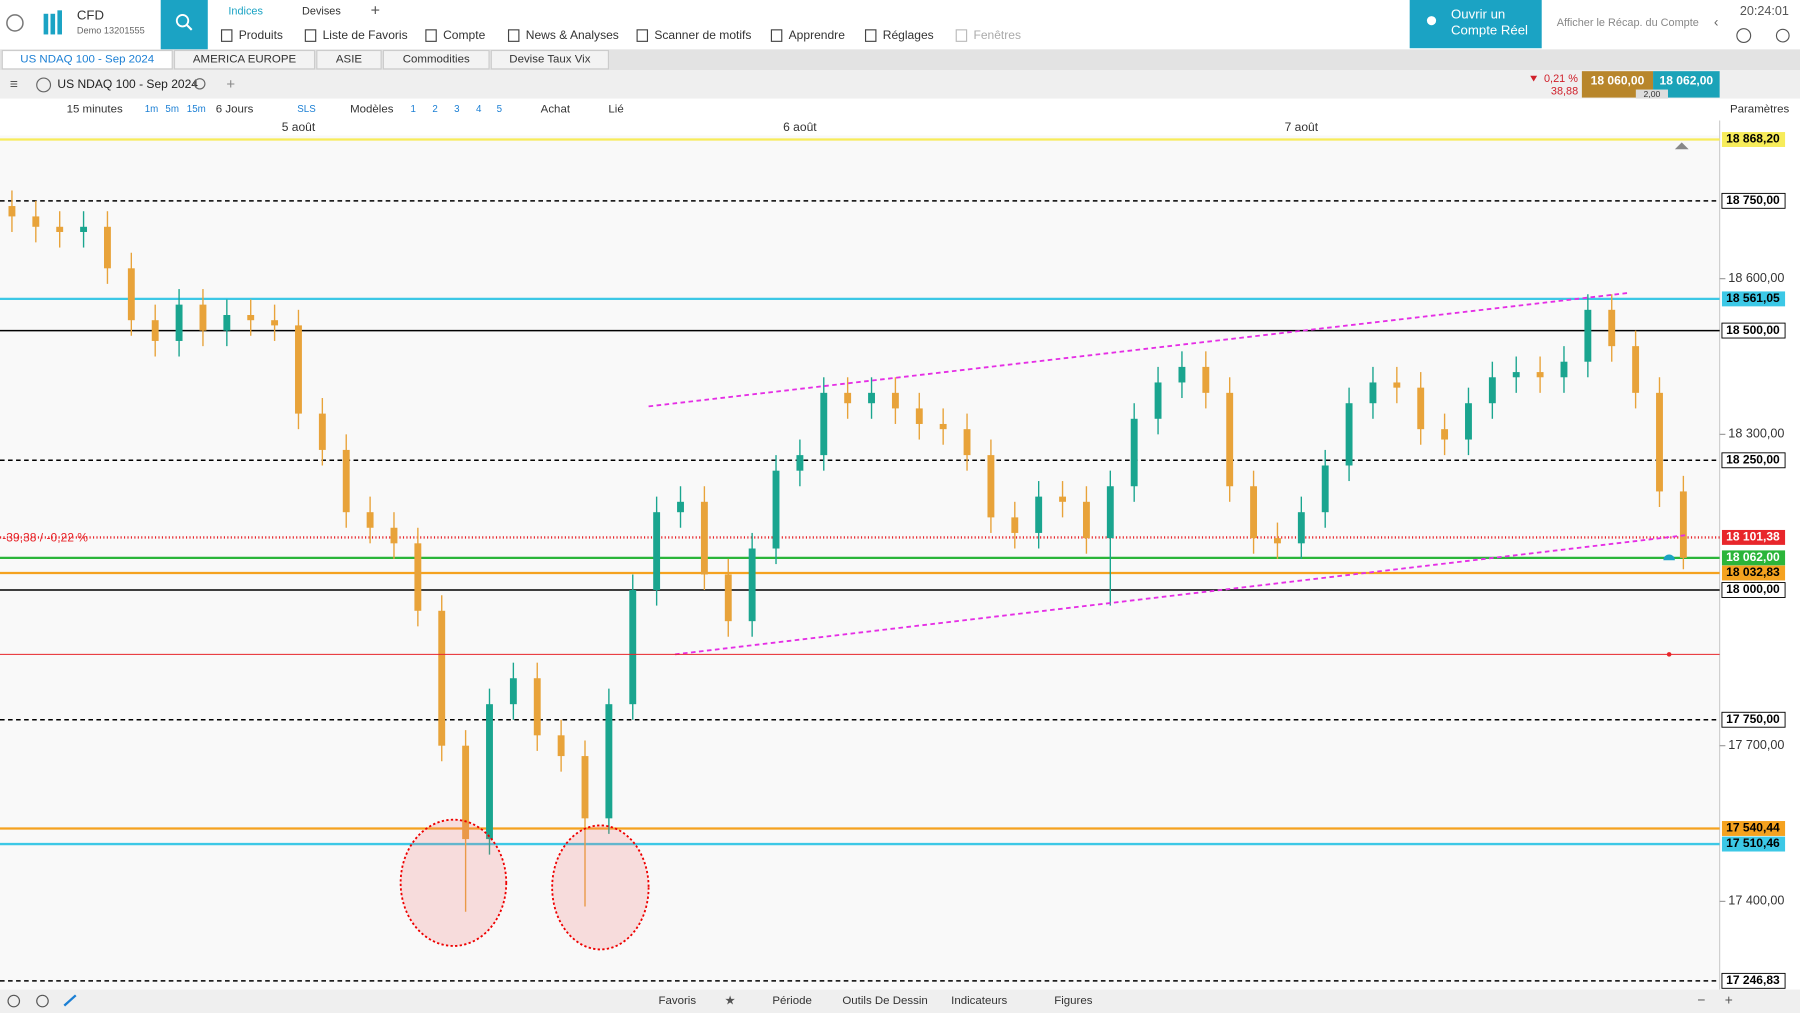 The image size is (1800, 1013). Describe the element at coordinates (1651, 94) in the screenshot. I see `spread-box` at that location.